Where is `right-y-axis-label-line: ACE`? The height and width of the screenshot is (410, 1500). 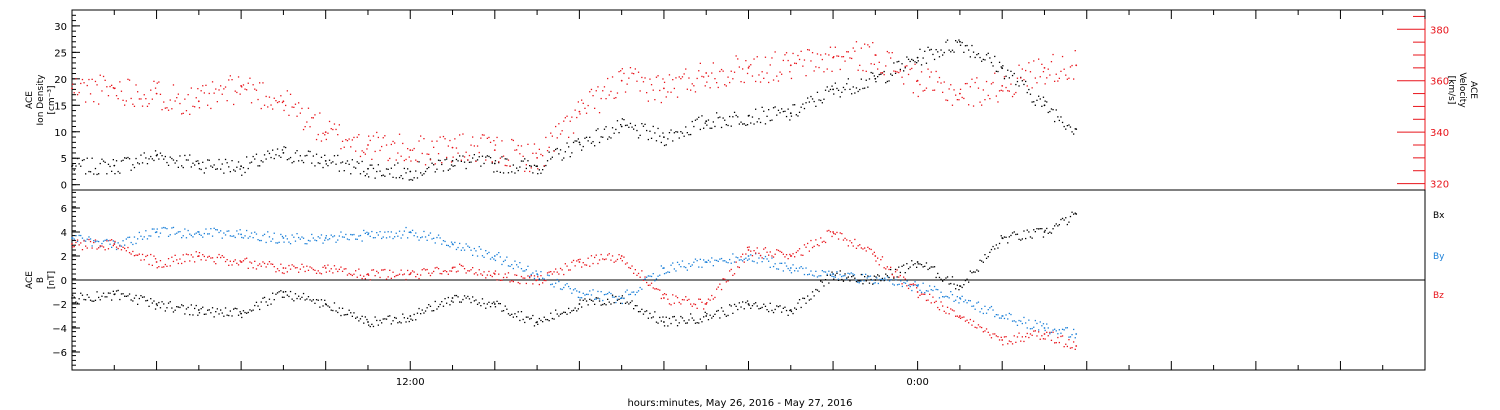 right-y-axis-label-line: ACE is located at coordinates (1473, 90).